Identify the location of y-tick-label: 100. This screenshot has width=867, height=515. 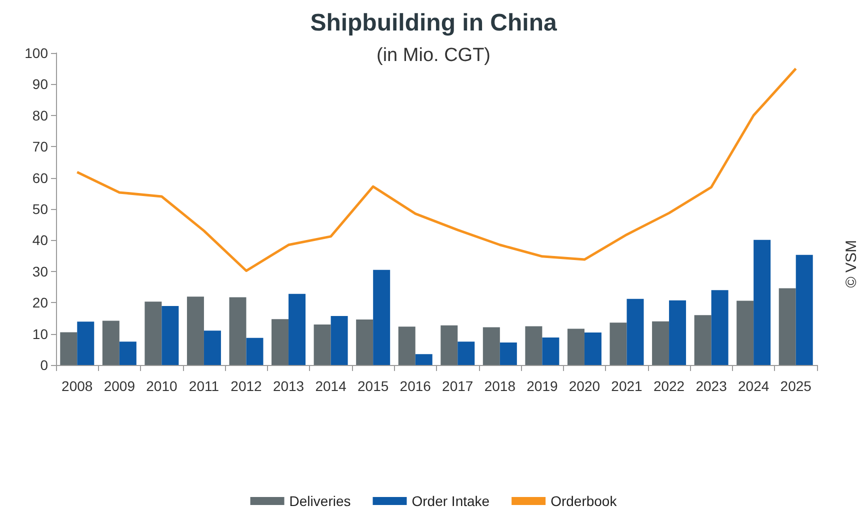
(36, 53).